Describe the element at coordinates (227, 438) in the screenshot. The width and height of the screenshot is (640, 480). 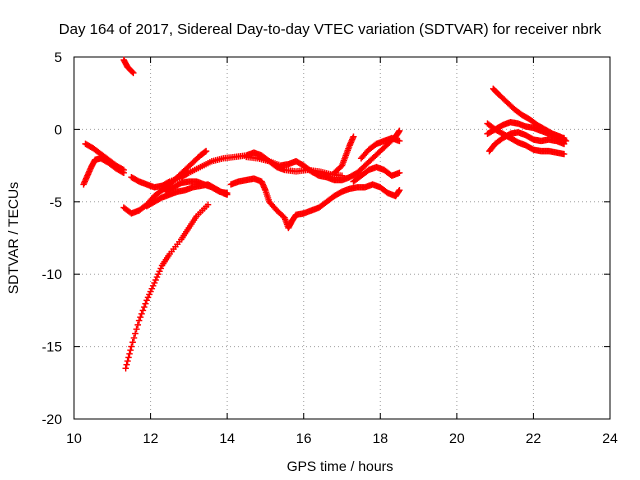
I see `x-tick-label: 14` at that location.